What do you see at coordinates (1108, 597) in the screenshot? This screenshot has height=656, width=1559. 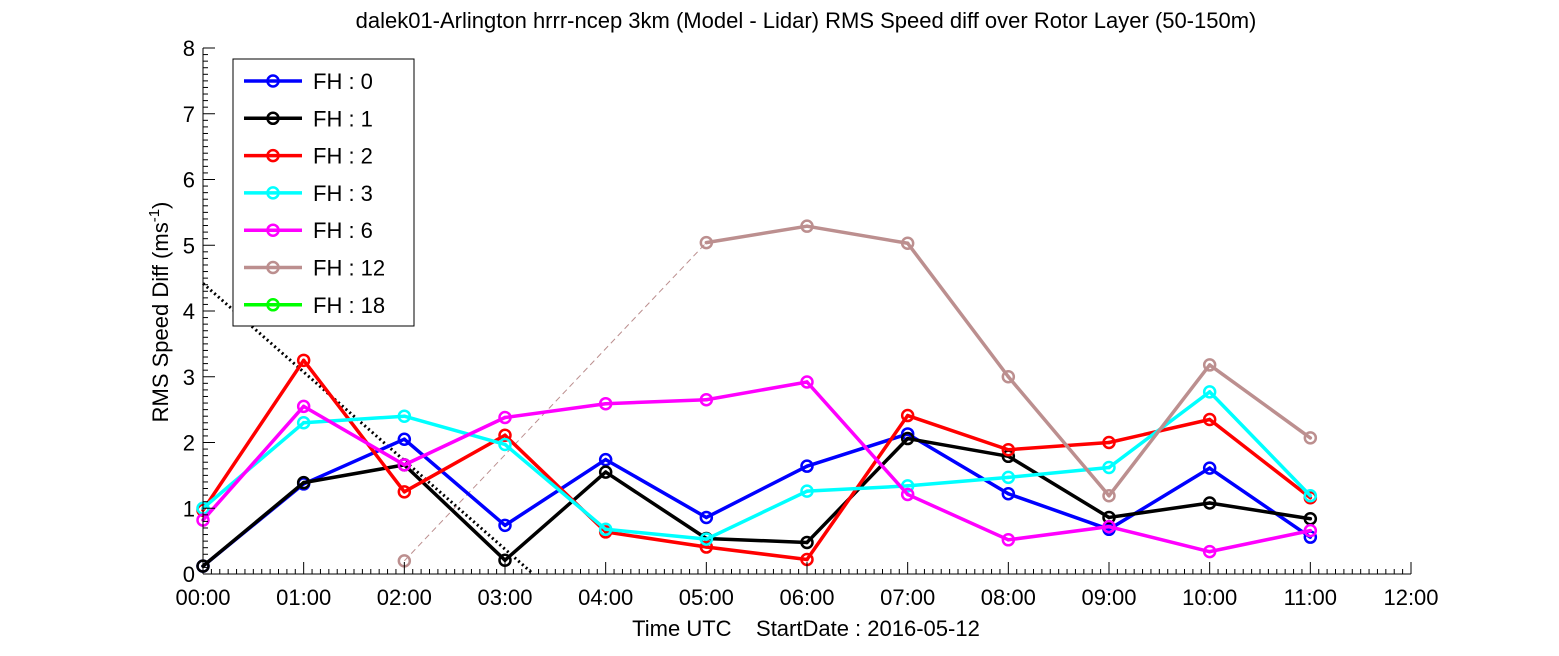 I see `x-tick-label: 09:00` at bounding box center [1108, 597].